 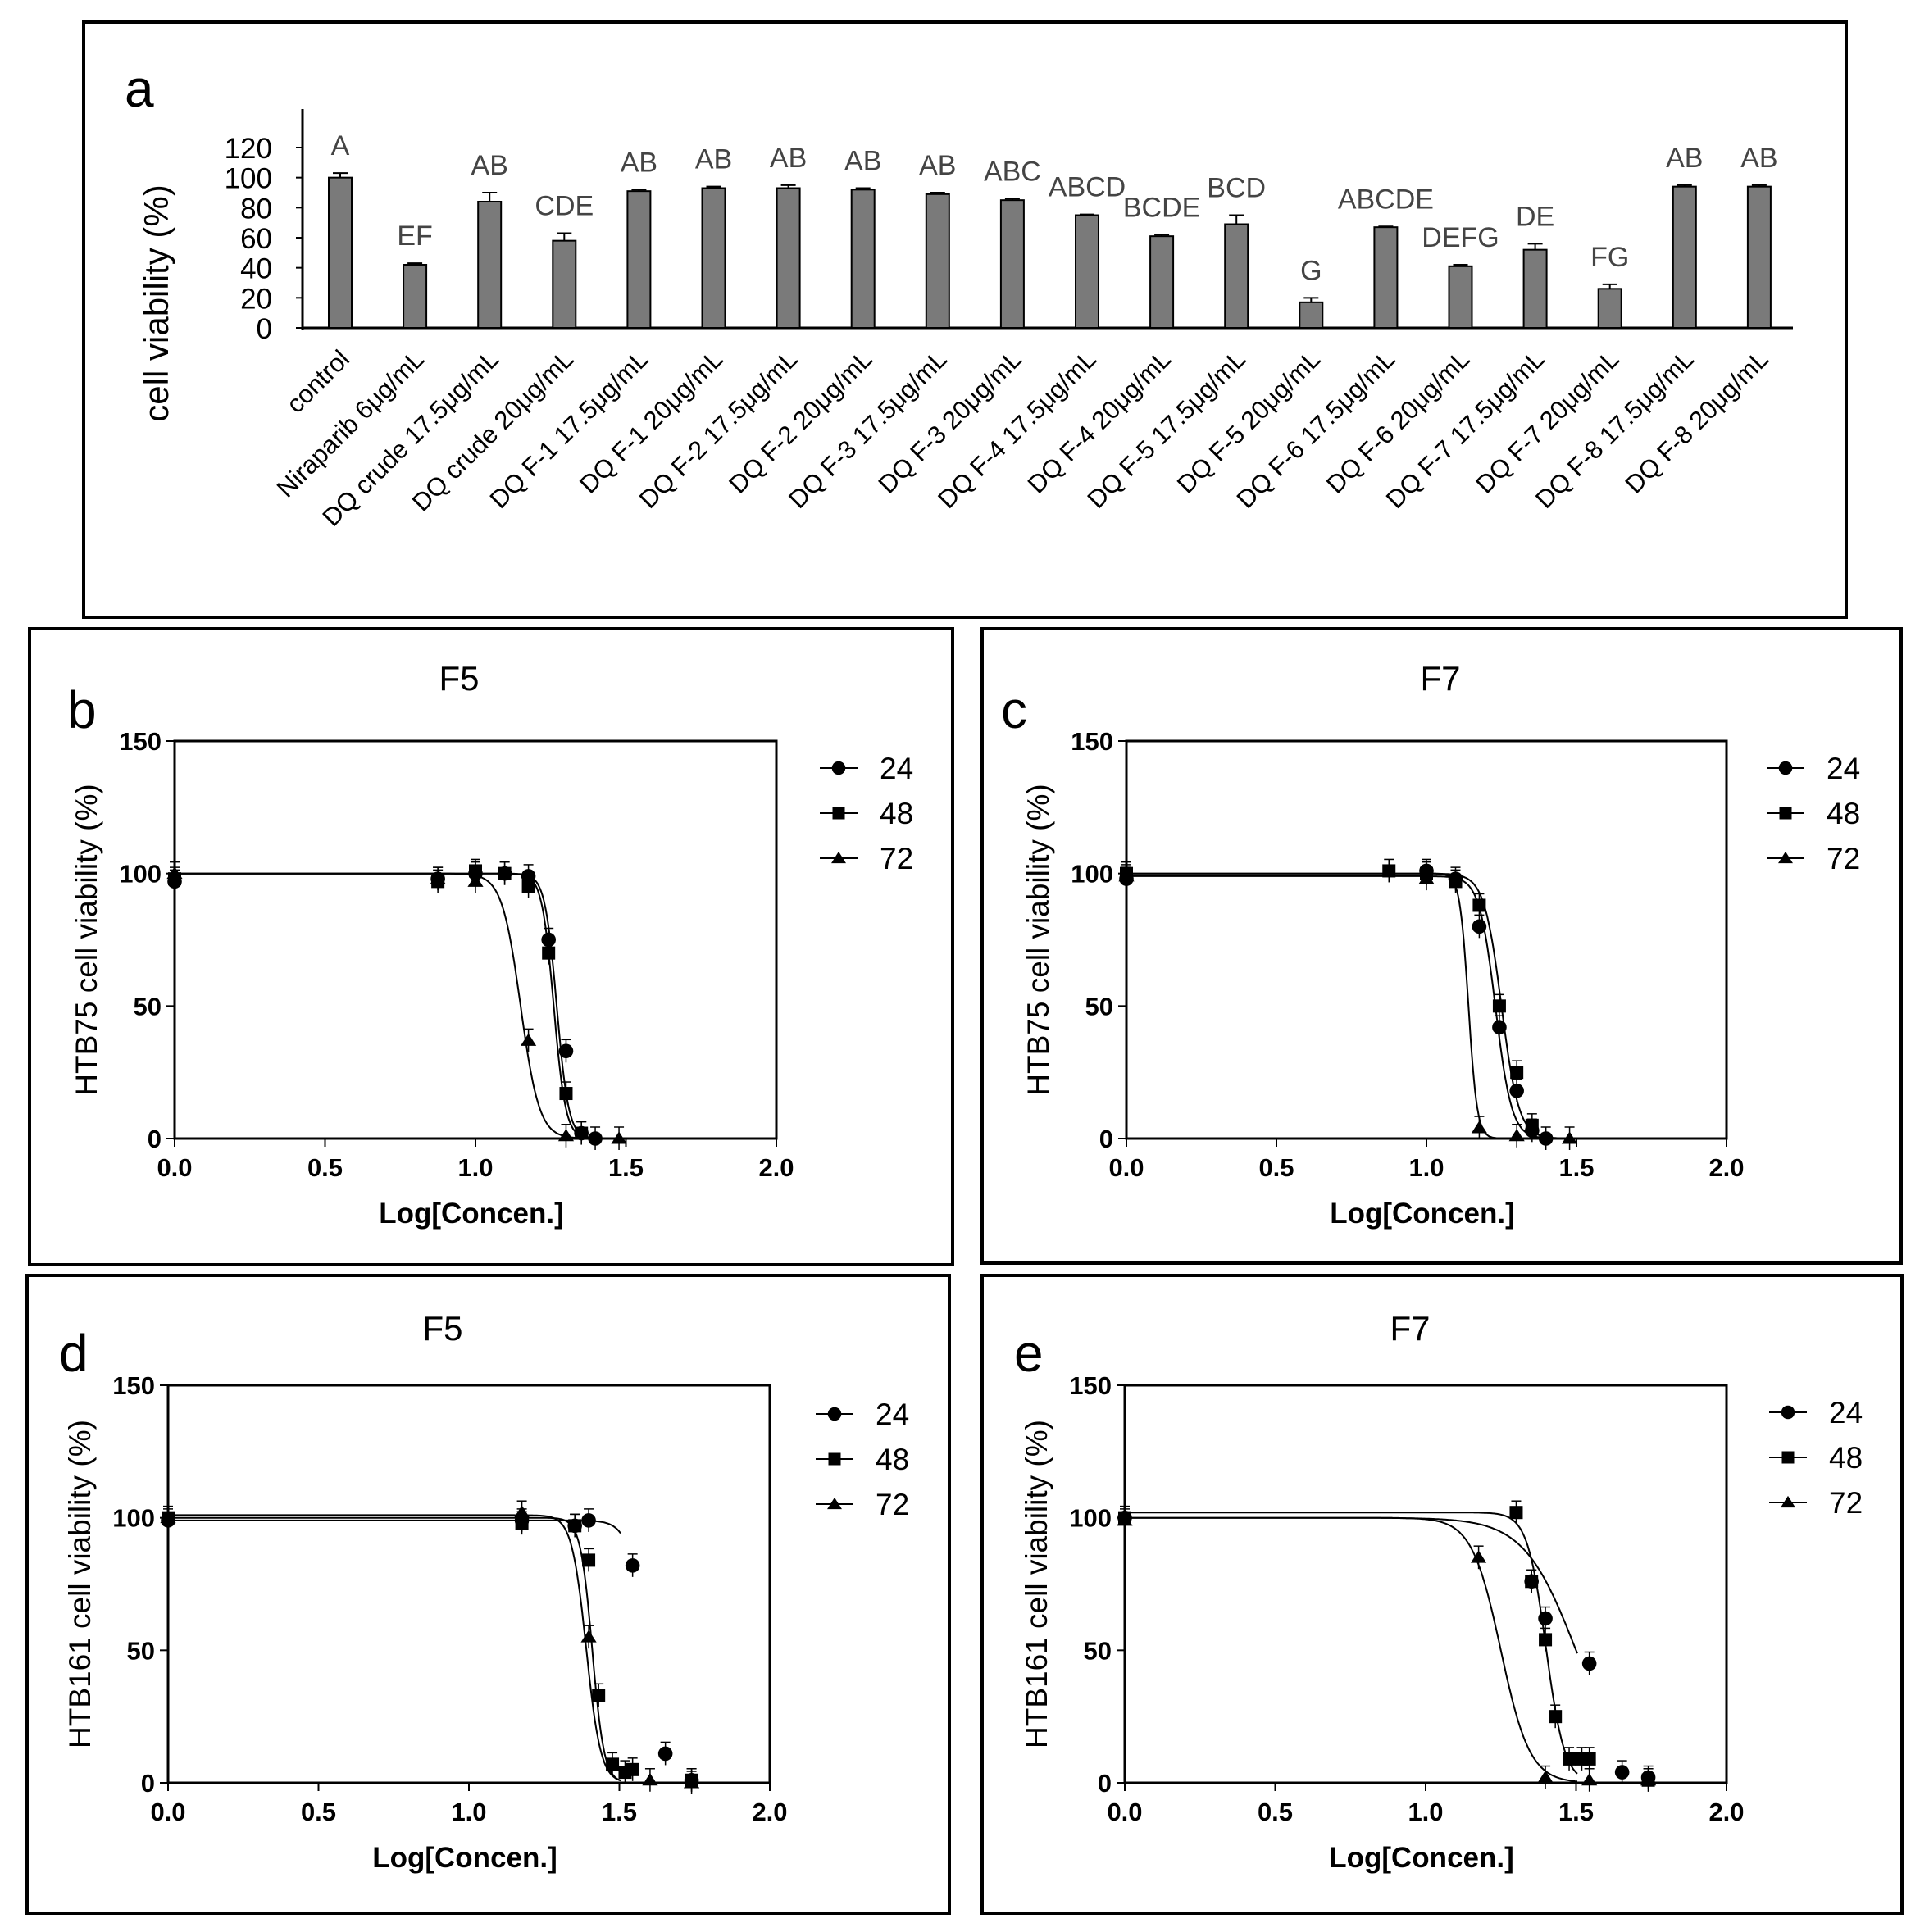 I want to click on group-annotation: ABCDE, so click(x=1386, y=199).